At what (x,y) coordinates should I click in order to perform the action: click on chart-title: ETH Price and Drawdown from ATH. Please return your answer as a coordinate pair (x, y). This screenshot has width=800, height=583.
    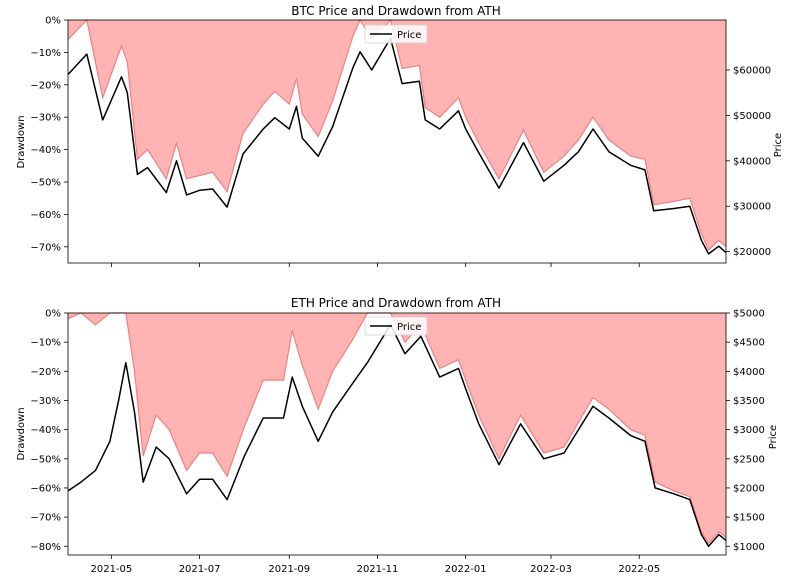
    Looking at the image, I should click on (396, 303).